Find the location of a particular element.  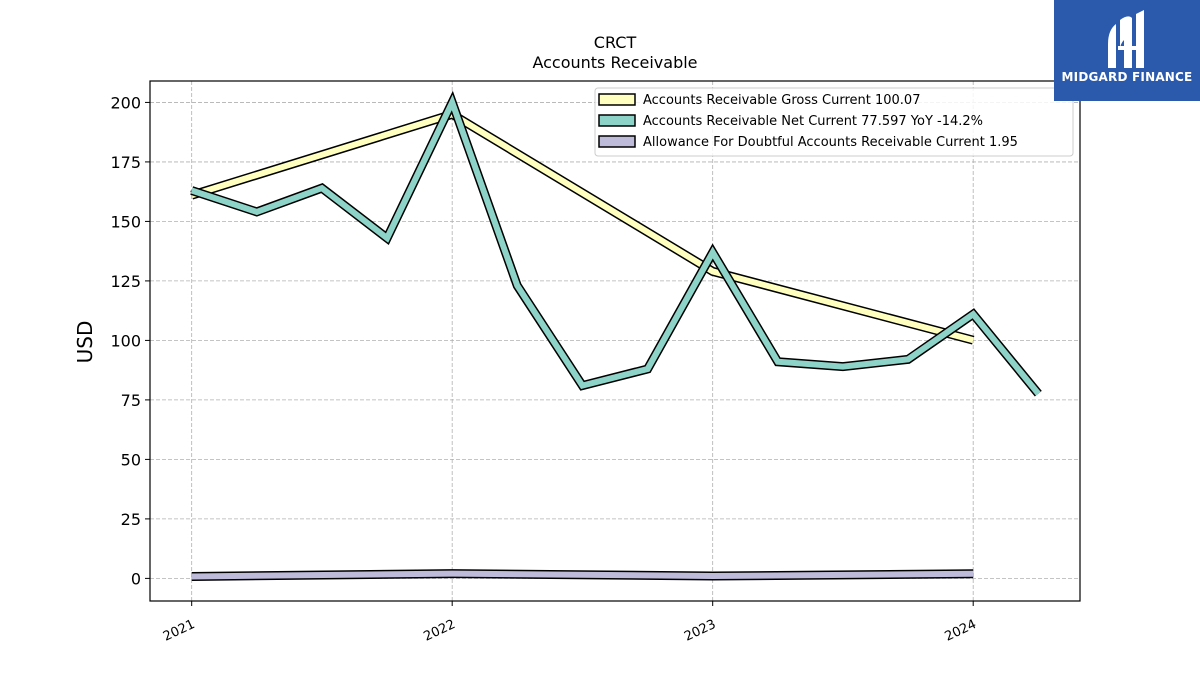

logo-text: MIDGARD FINANCE is located at coordinates (1127, 77).